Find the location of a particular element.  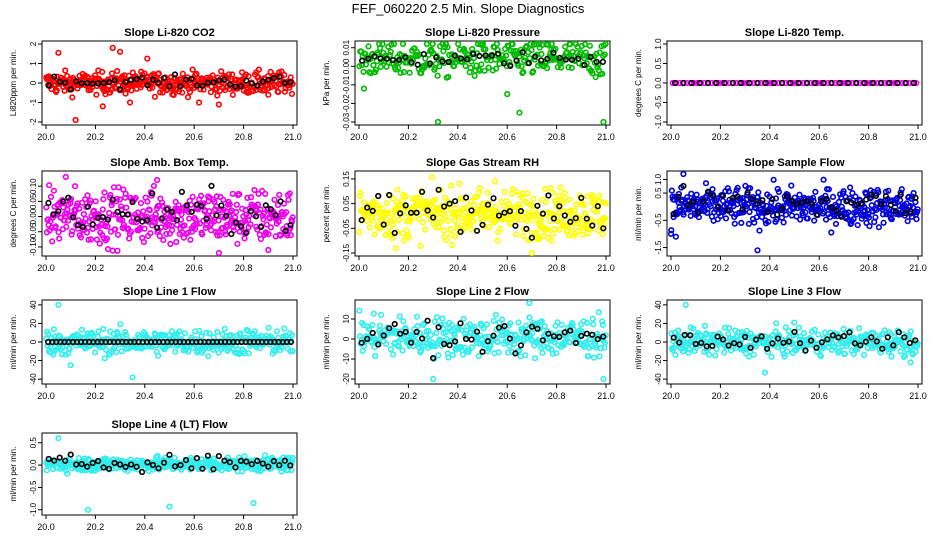

panel-title: Slope Li-820 Temp. is located at coordinates (794, 33).